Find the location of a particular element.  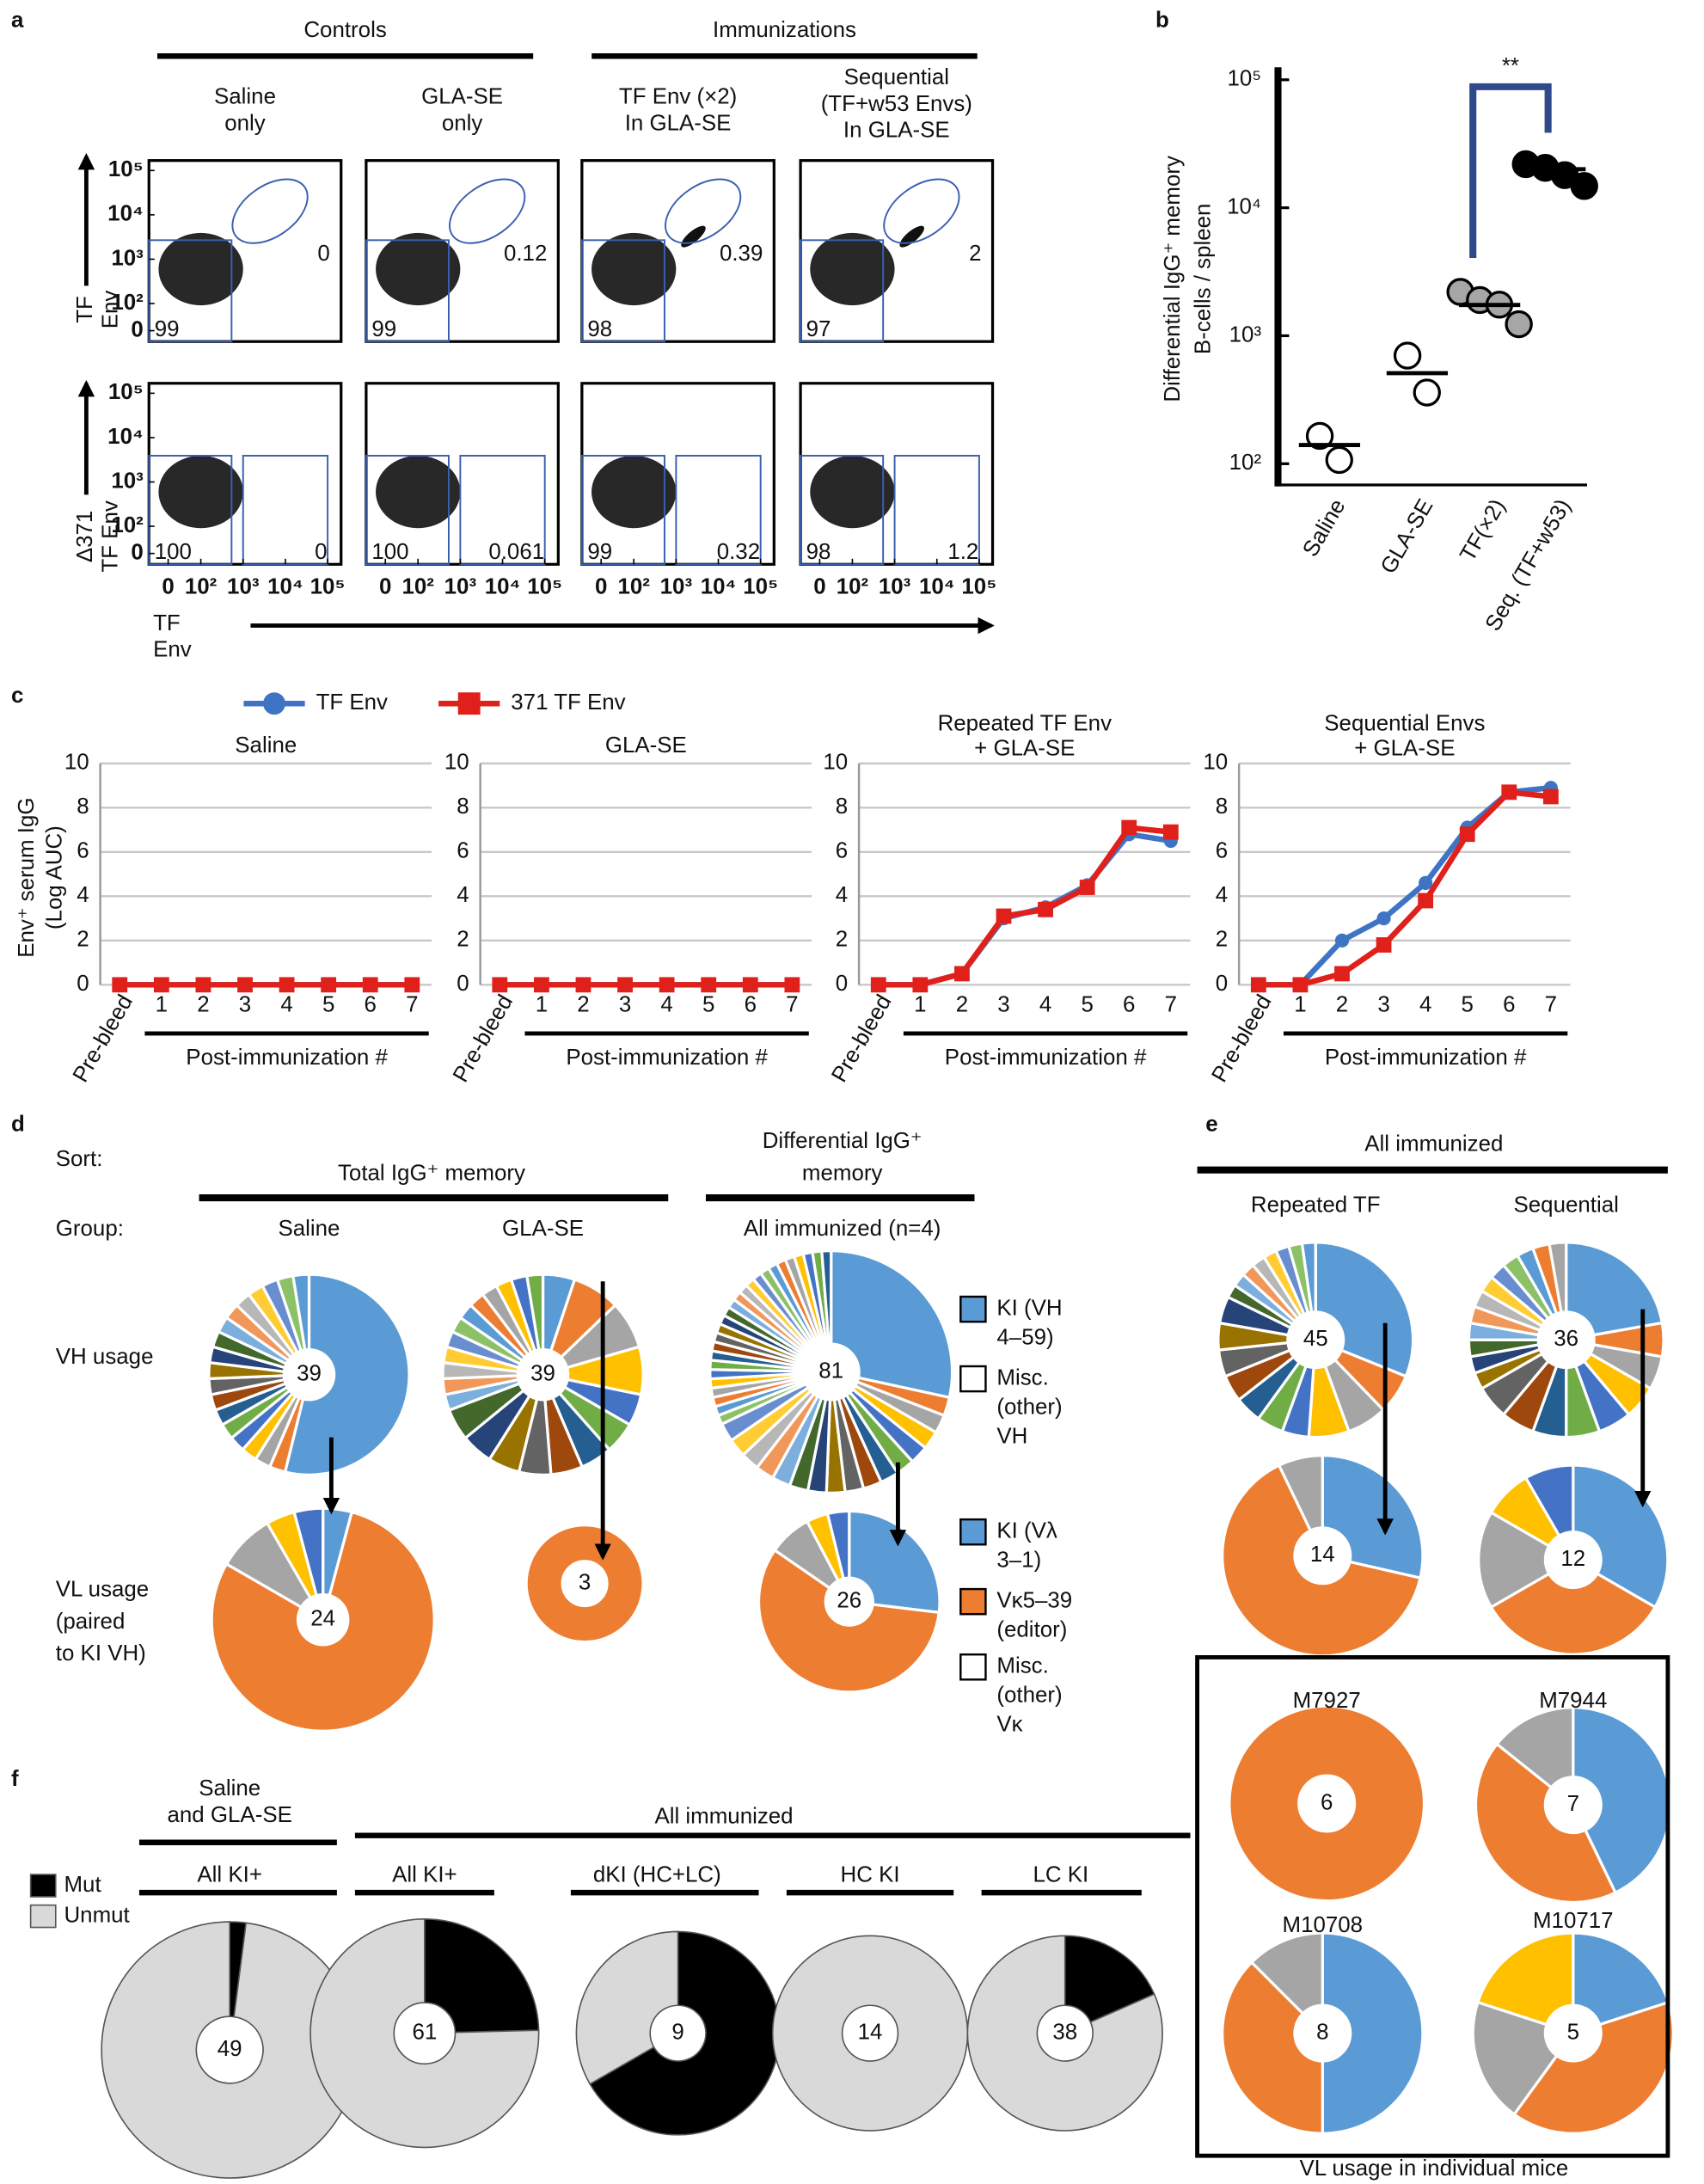

panel-title: Sequential Envs is located at coordinates (1404, 723).